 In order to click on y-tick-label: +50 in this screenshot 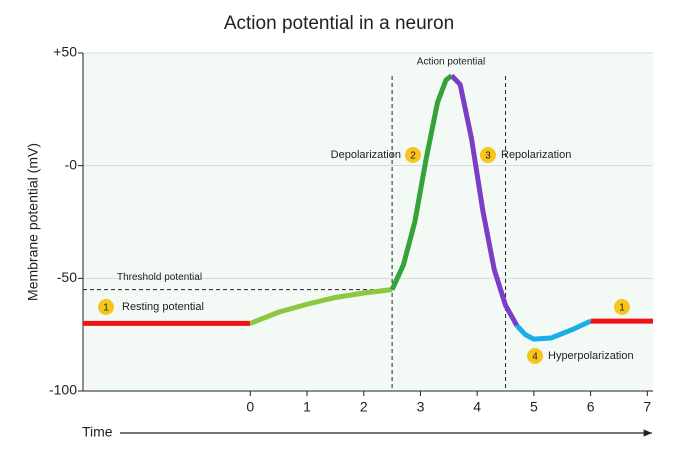, I will do `click(65, 52)`.